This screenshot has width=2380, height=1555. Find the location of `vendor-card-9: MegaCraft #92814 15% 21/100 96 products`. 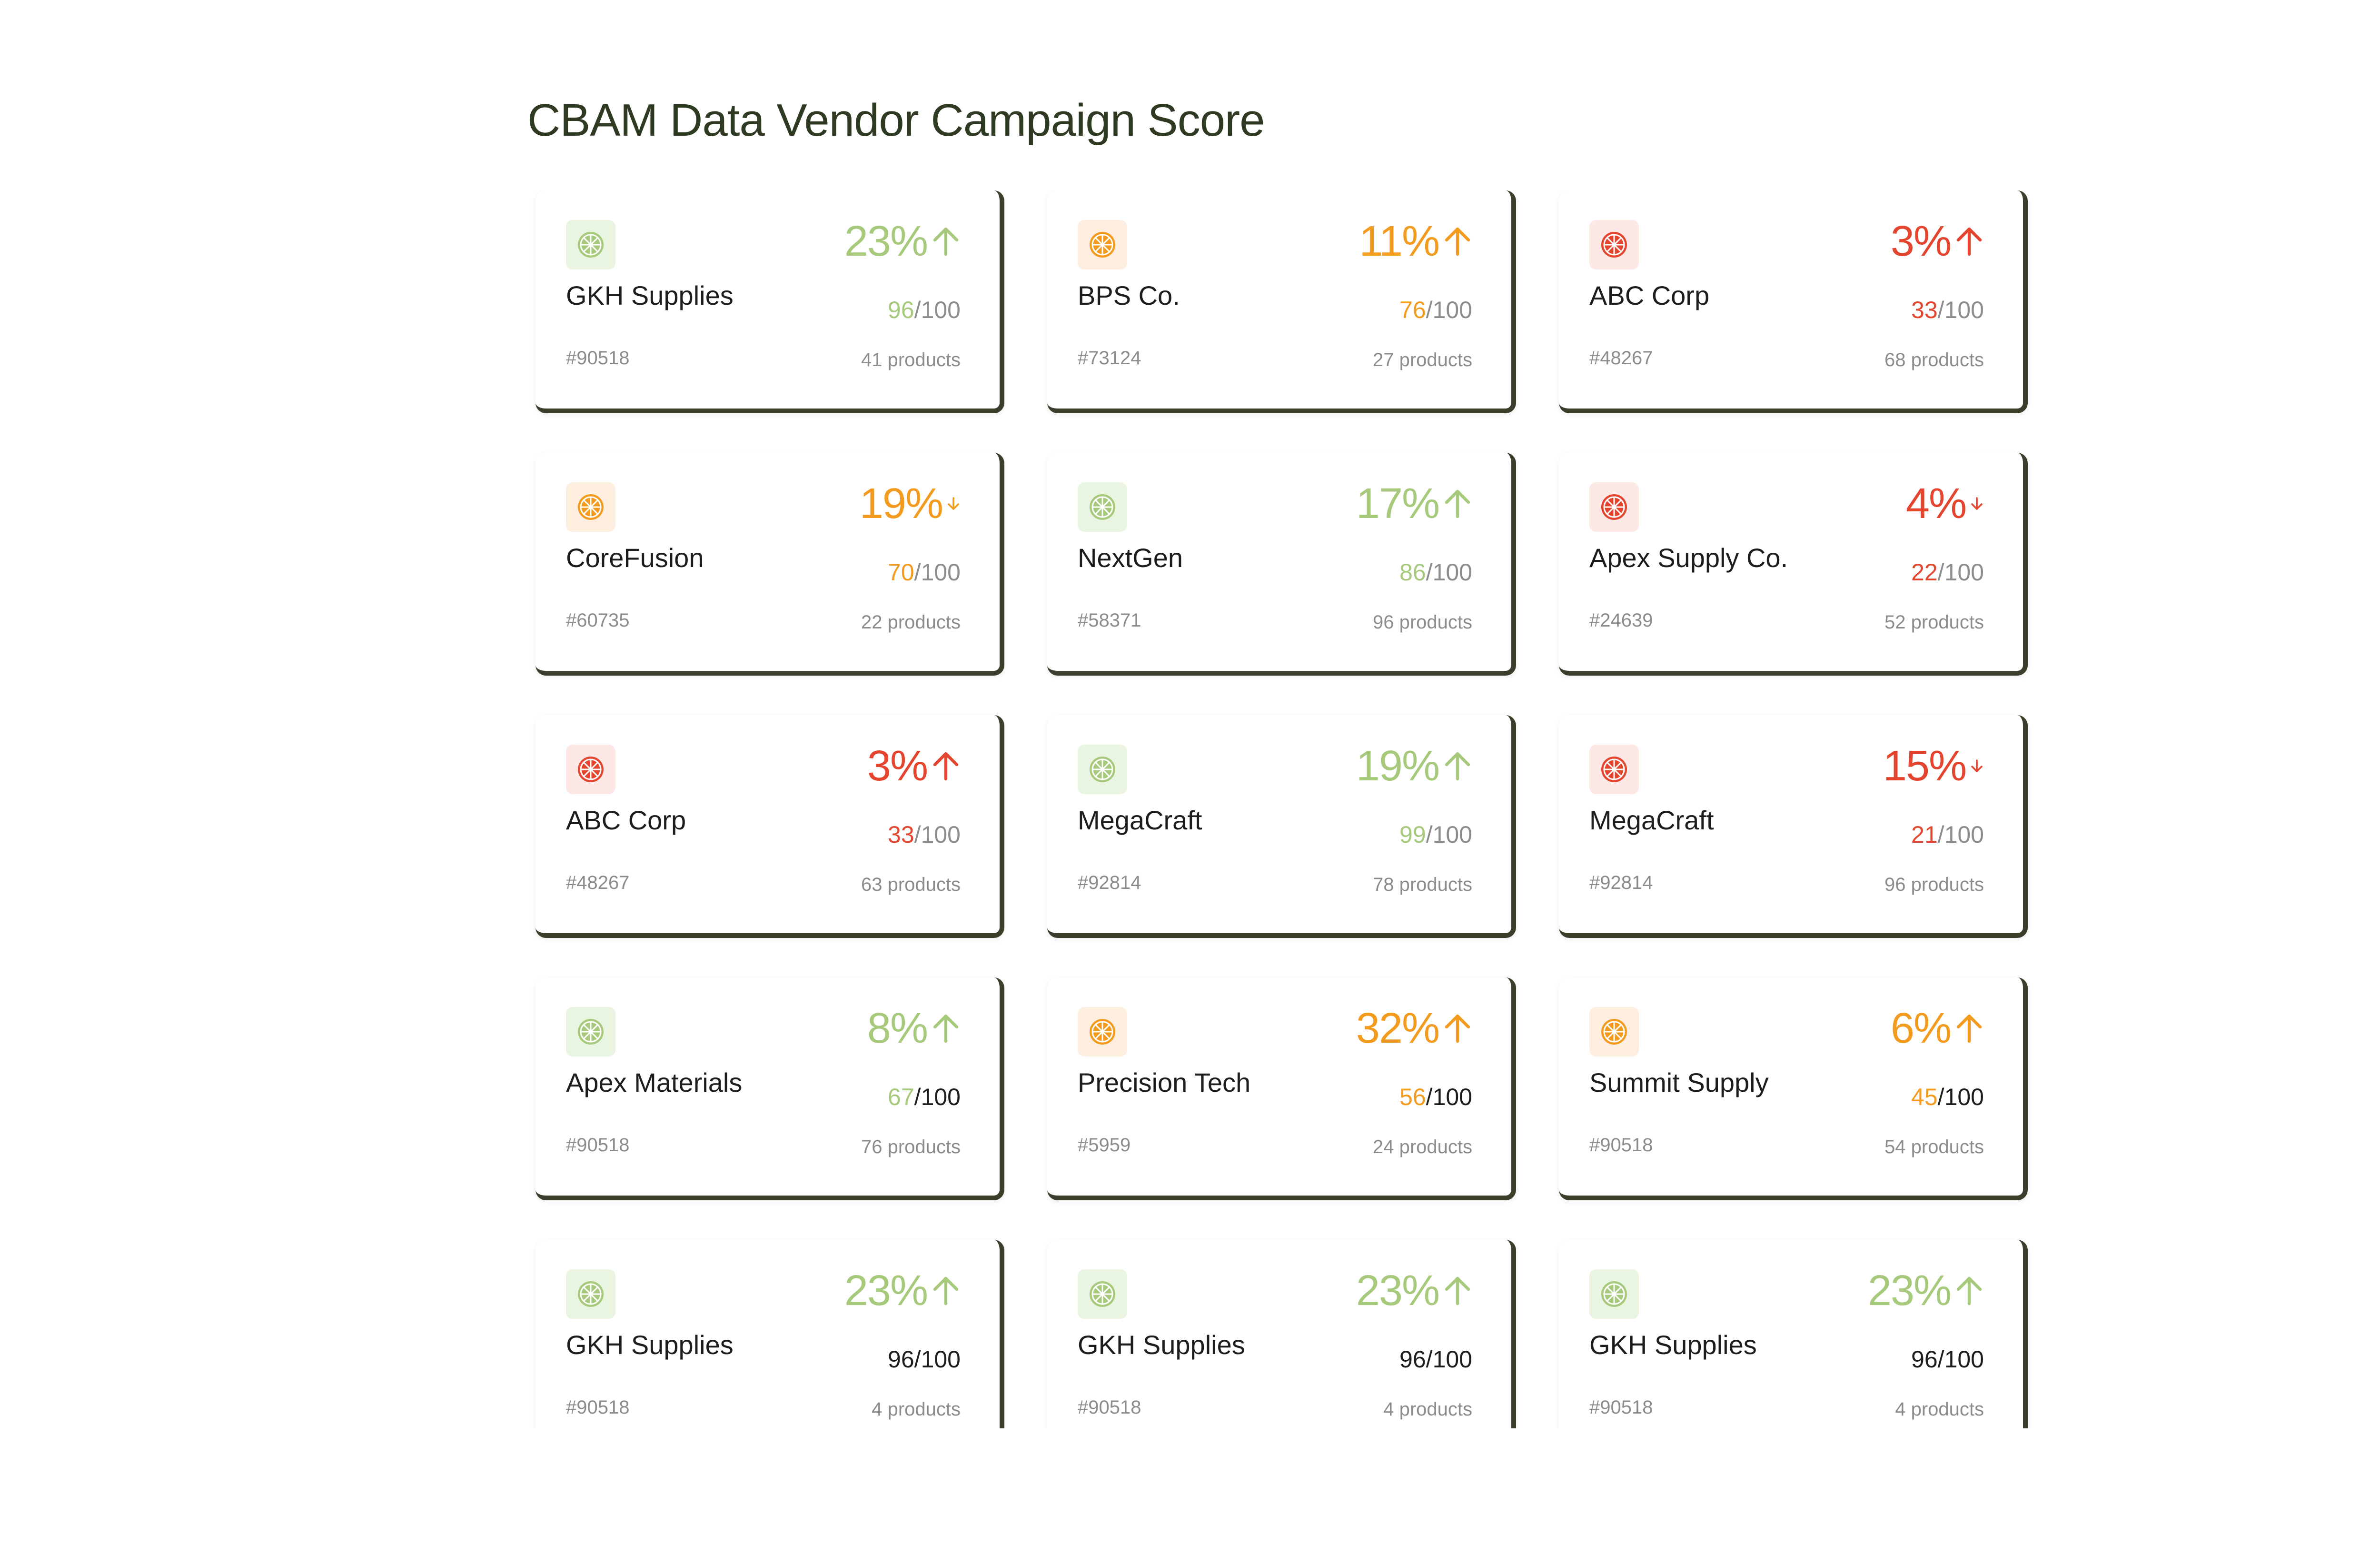

vendor-card-9: MegaCraft #92814 15% 21/100 96 products is located at coordinates (1793, 827).